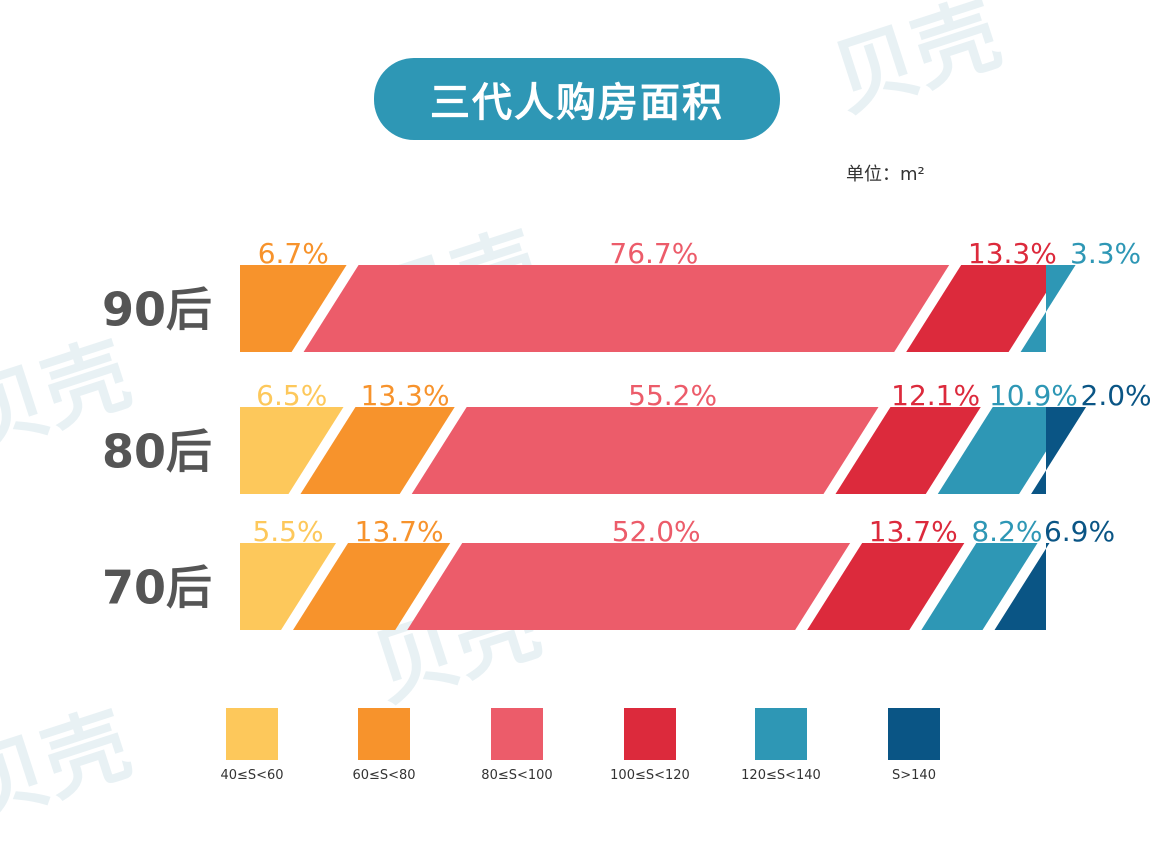  What do you see at coordinates (287, 531) in the screenshot?
I see `data-label: 5.5%` at bounding box center [287, 531].